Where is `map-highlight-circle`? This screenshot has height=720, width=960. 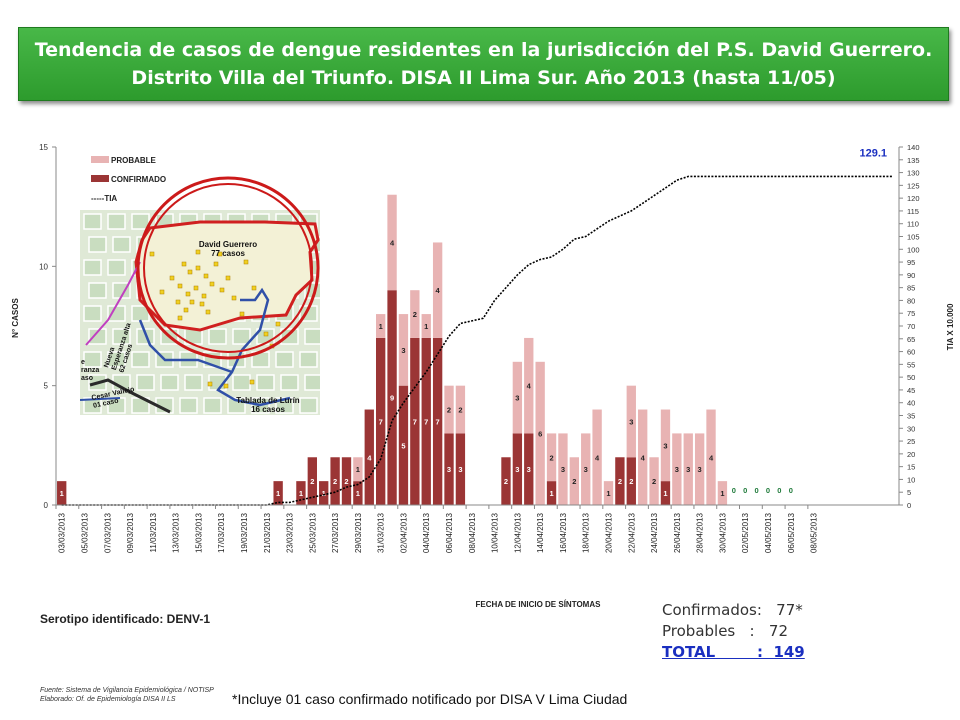
map-highlight-circle is located at coordinates (228, 268).